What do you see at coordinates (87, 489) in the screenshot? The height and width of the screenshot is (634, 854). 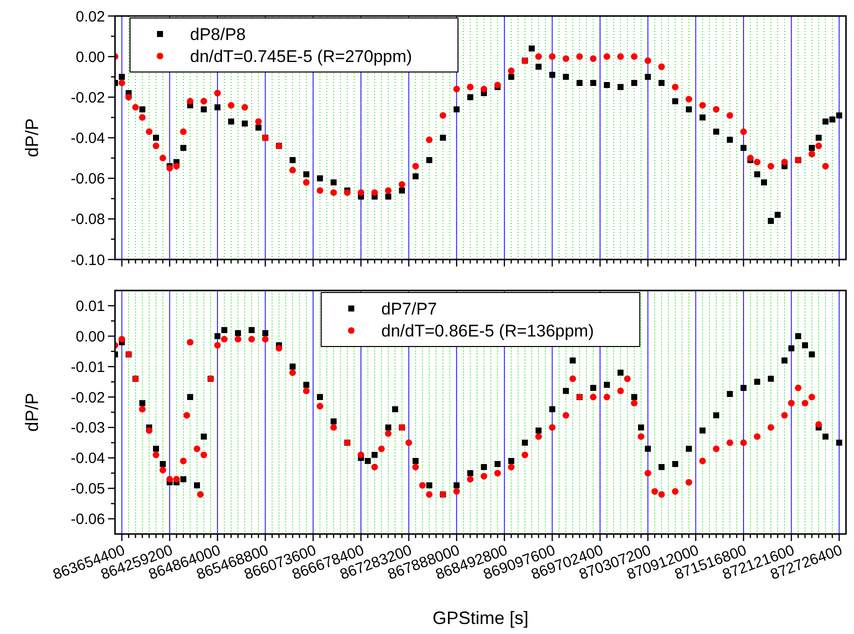 I see `y-tick-label: -0.05` at bounding box center [87, 489].